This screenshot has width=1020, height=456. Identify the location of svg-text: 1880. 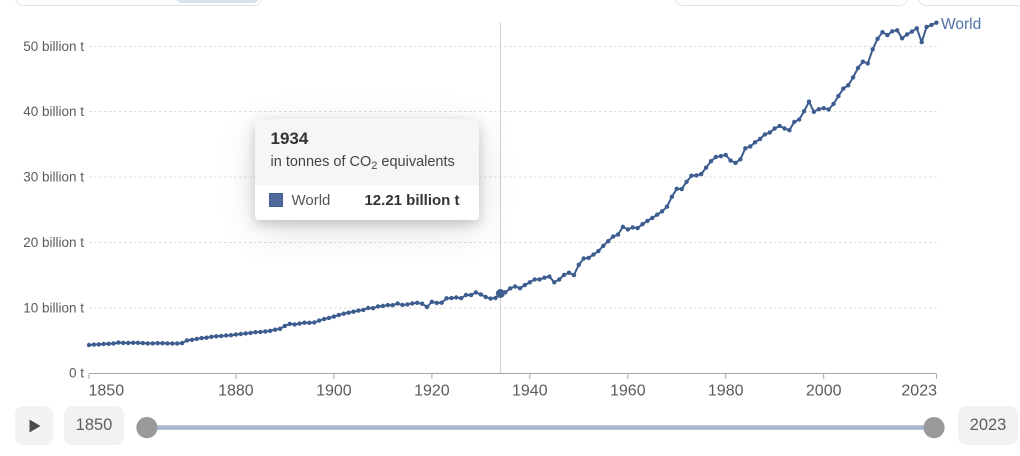
(236, 391).